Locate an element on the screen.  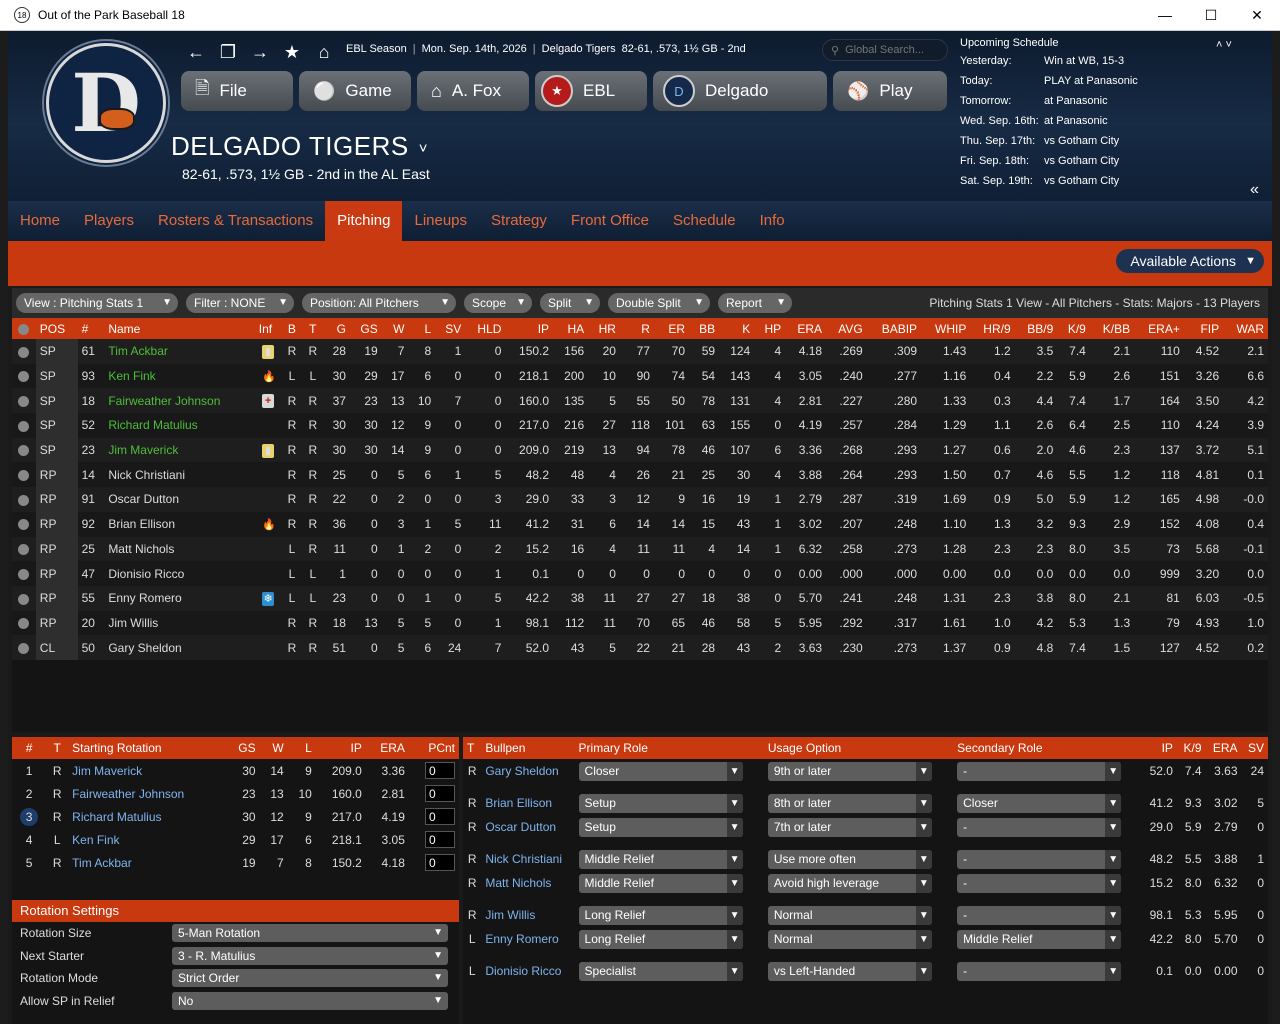
player-name-link: Dionisio Ricco is located at coordinates (146, 573).